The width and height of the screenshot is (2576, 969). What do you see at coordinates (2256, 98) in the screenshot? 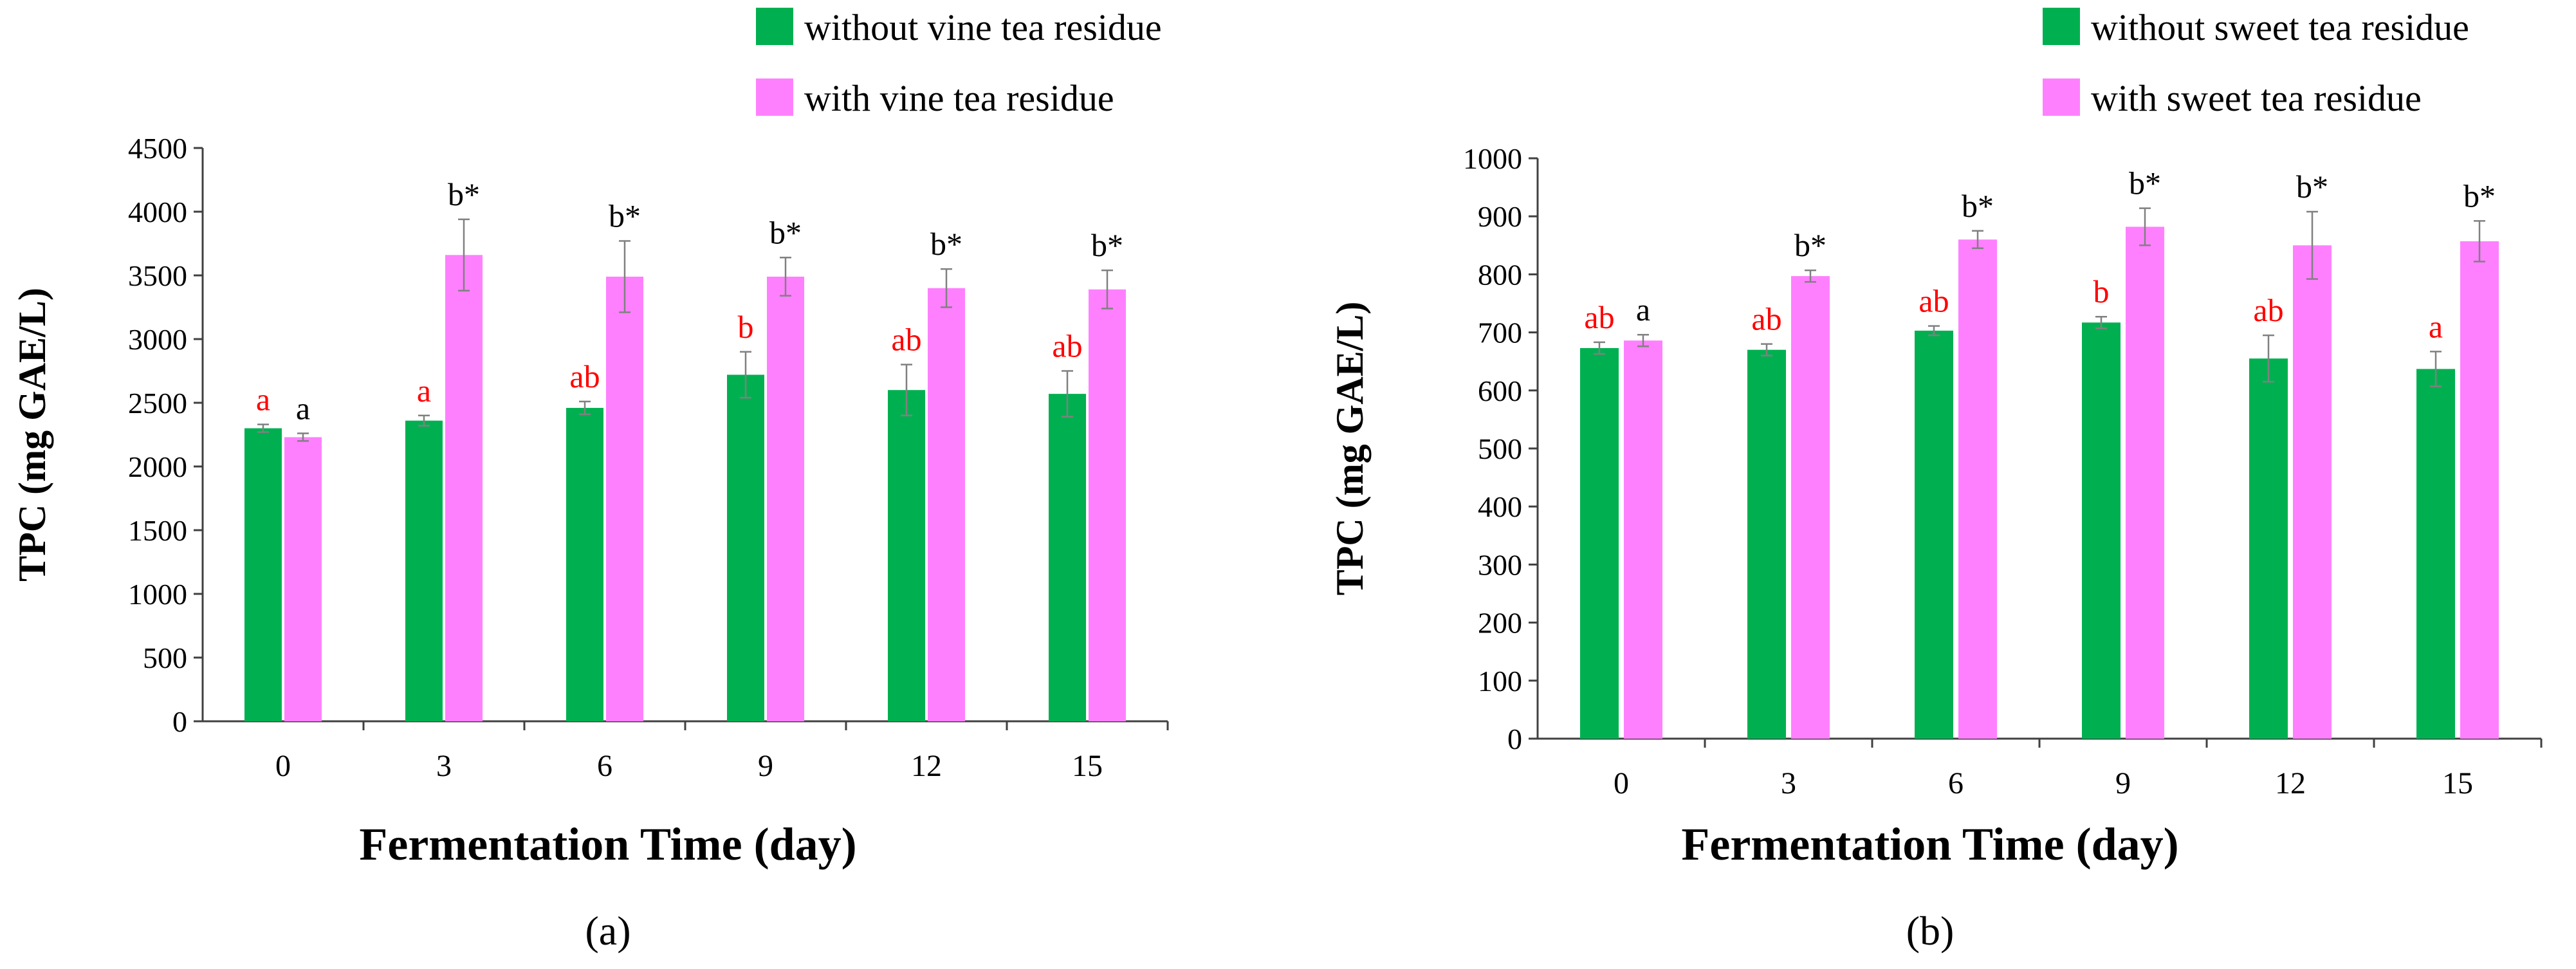
I see `legend-label: with sweet tea residue` at bounding box center [2256, 98].